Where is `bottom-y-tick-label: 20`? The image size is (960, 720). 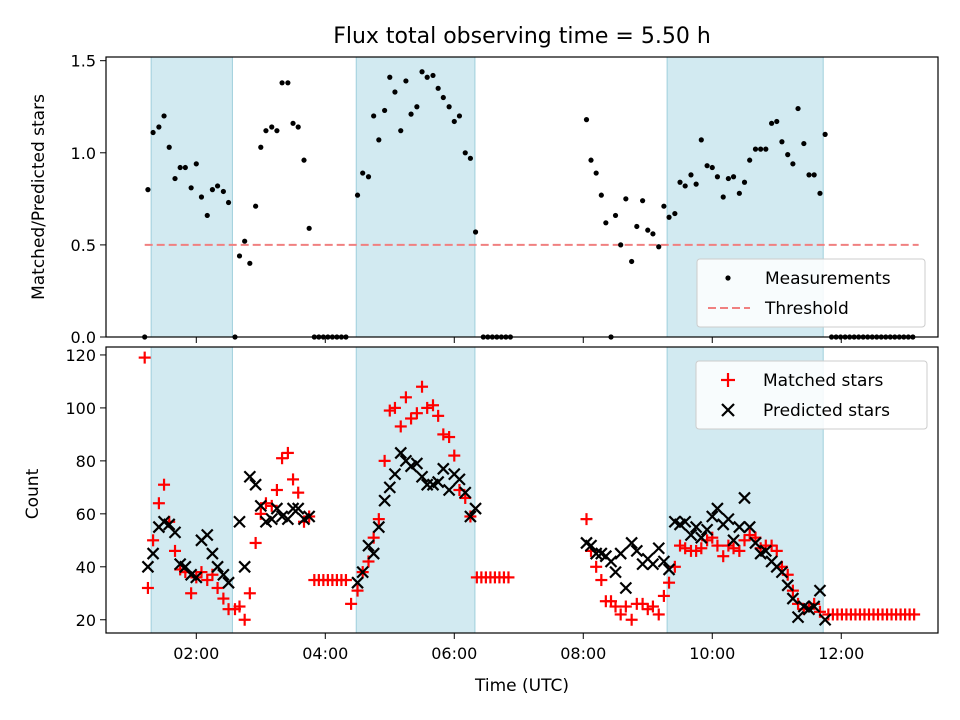
bottom-y-tick-label: 20 is located at coordinates (86, 620).